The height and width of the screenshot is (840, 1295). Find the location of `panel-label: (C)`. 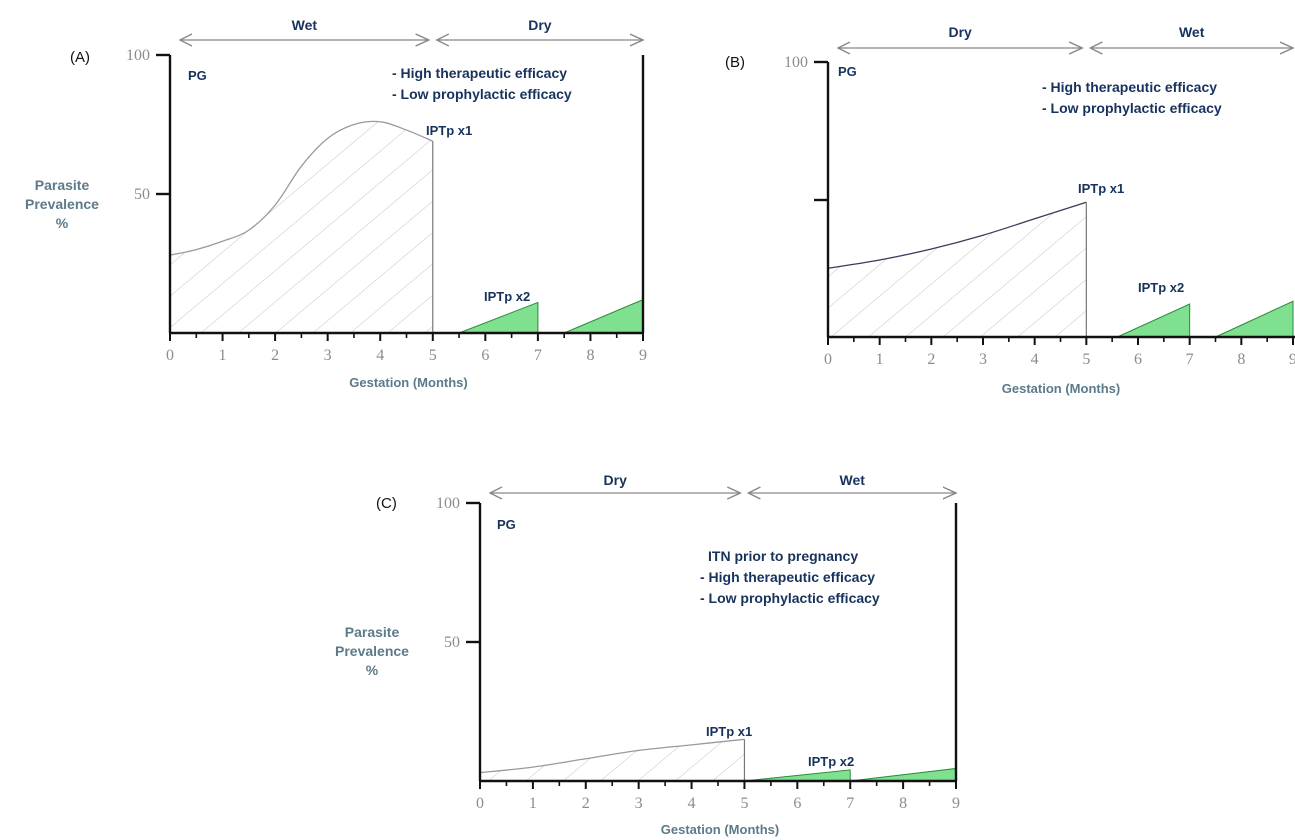

panel-label: (C) is located at coordinates (386, 503).